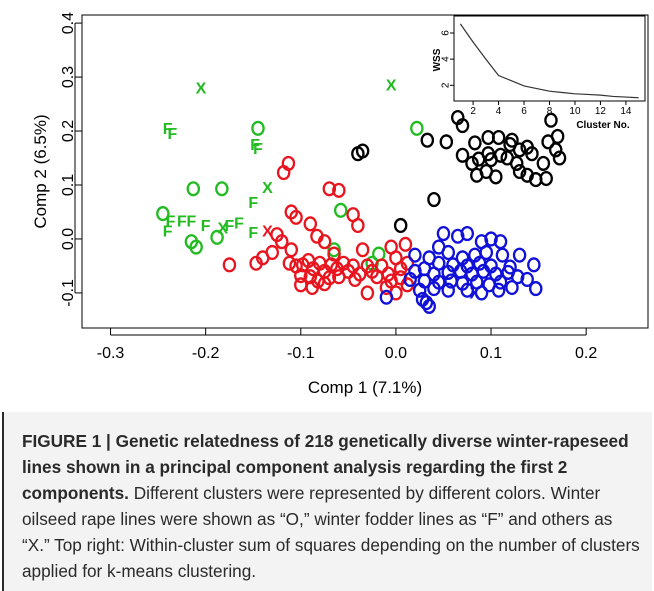 This screenshot has height=591, width=654. What do you see at coordinates (446, 33) in the screenshot?
I see `inset-y-tick-label: 6` at bounding box center [446, 33].